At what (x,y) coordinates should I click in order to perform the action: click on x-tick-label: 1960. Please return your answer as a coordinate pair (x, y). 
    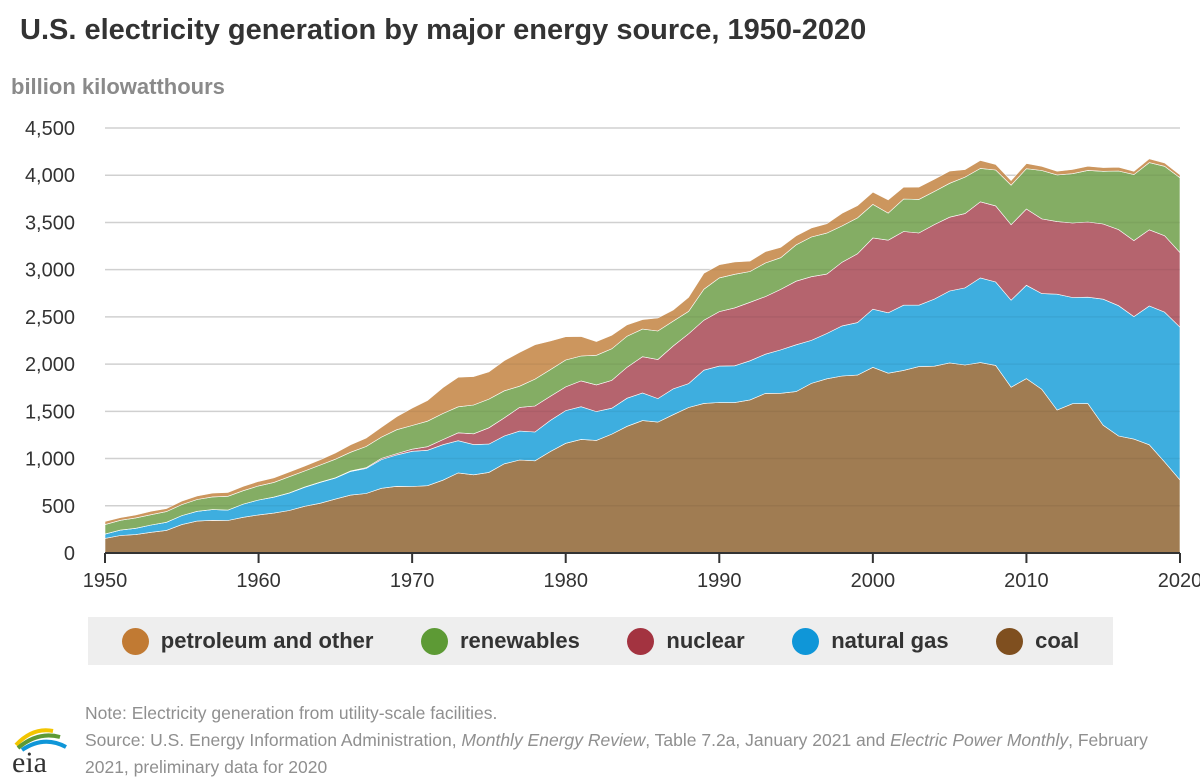
    Looking at the image, I should click on (258, 581).